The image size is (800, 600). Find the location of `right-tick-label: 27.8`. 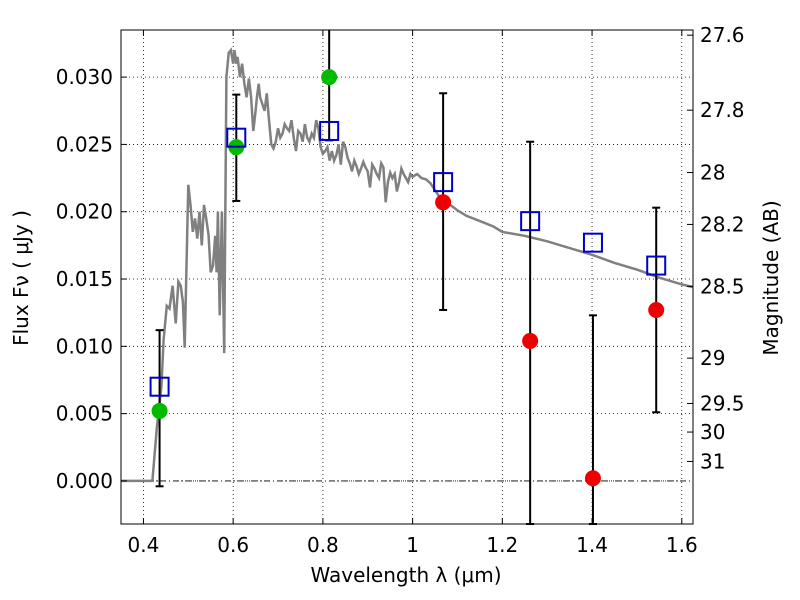

right-tick-label: 27.8 is located at coordinates (722, 110).